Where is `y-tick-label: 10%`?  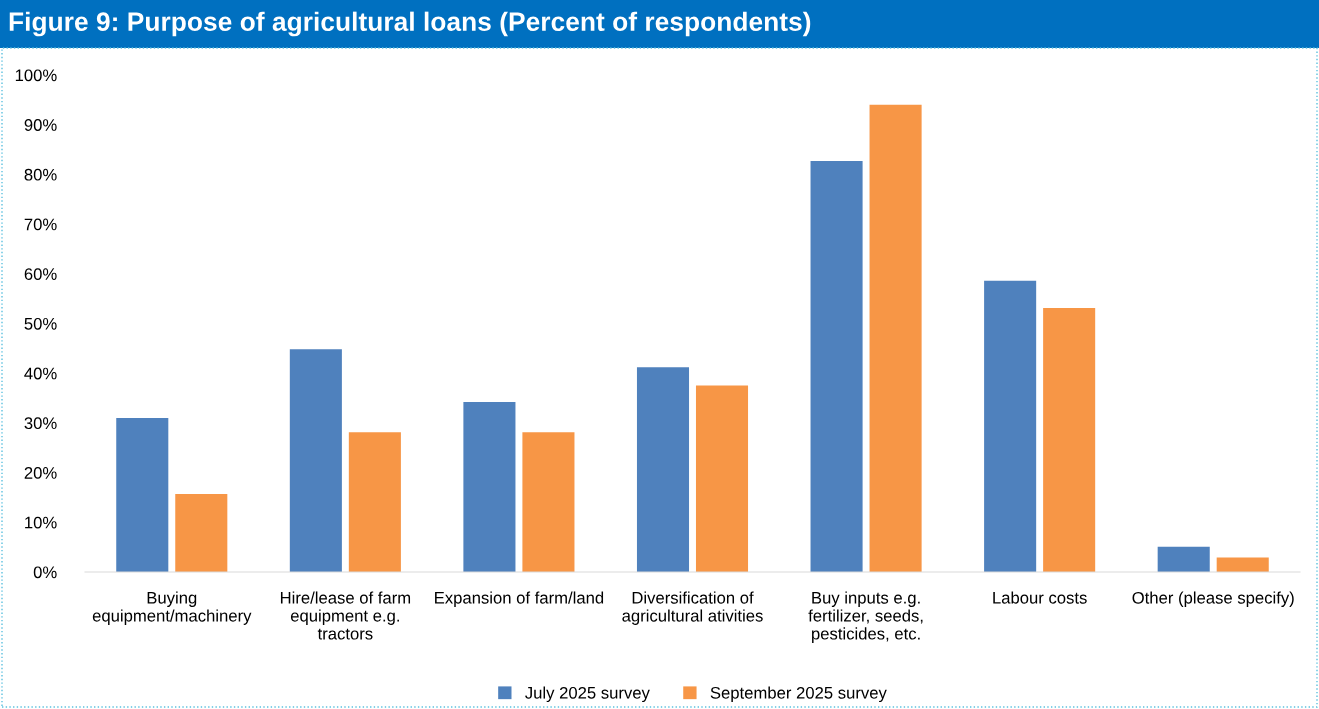 y-tick-label: 10% is located at coordinates (41, 522).